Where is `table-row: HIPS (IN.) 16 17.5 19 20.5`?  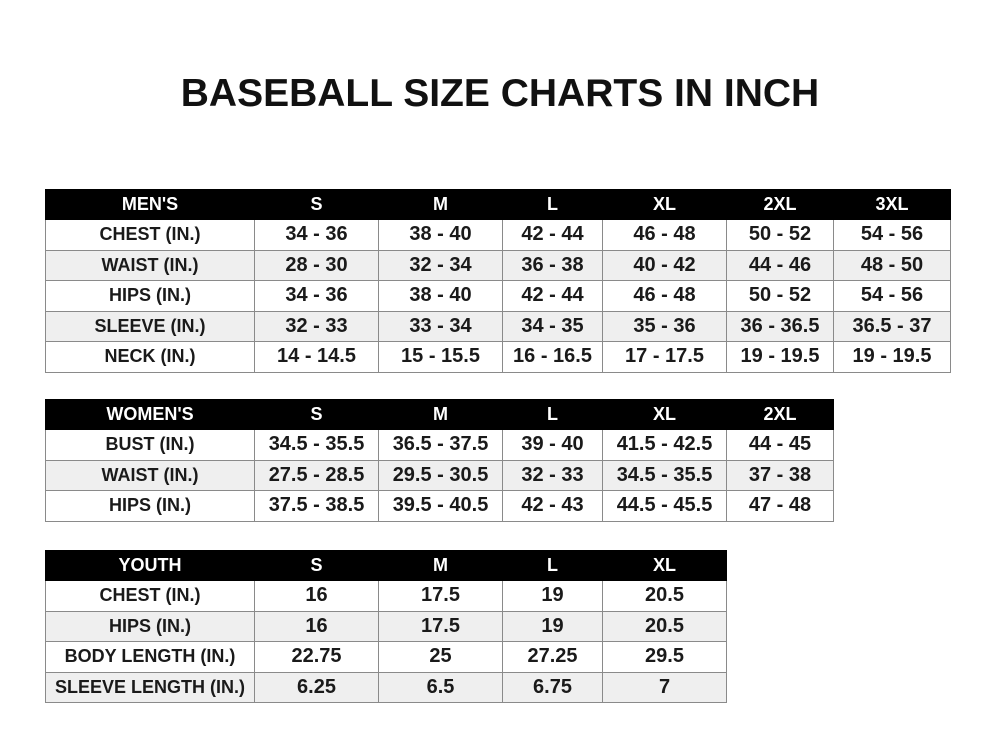 table-row: HIPS (IN.) 16 17.5 19 20.5 is located at coordinates (386, 626).